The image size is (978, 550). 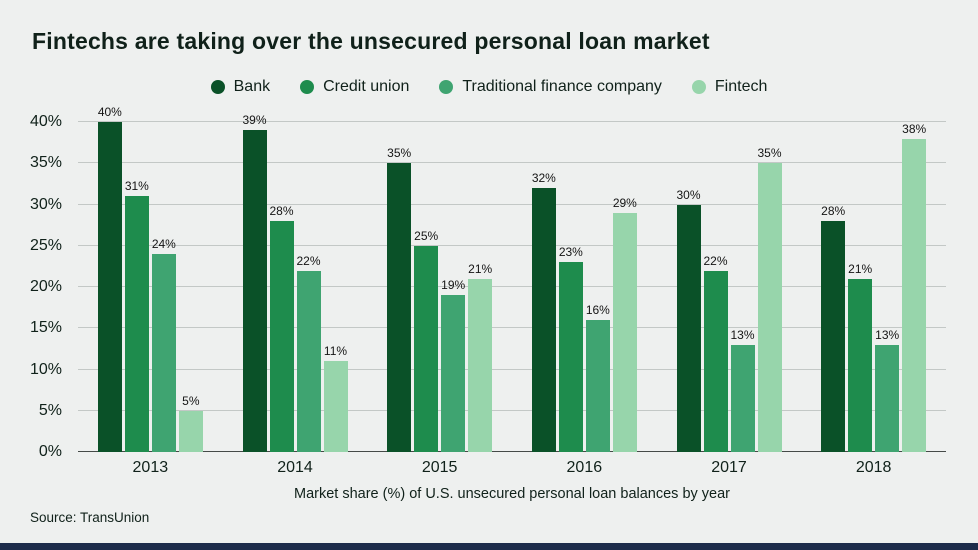 I want to click on bar-credit-union-2014, so click(x=281, y=336).